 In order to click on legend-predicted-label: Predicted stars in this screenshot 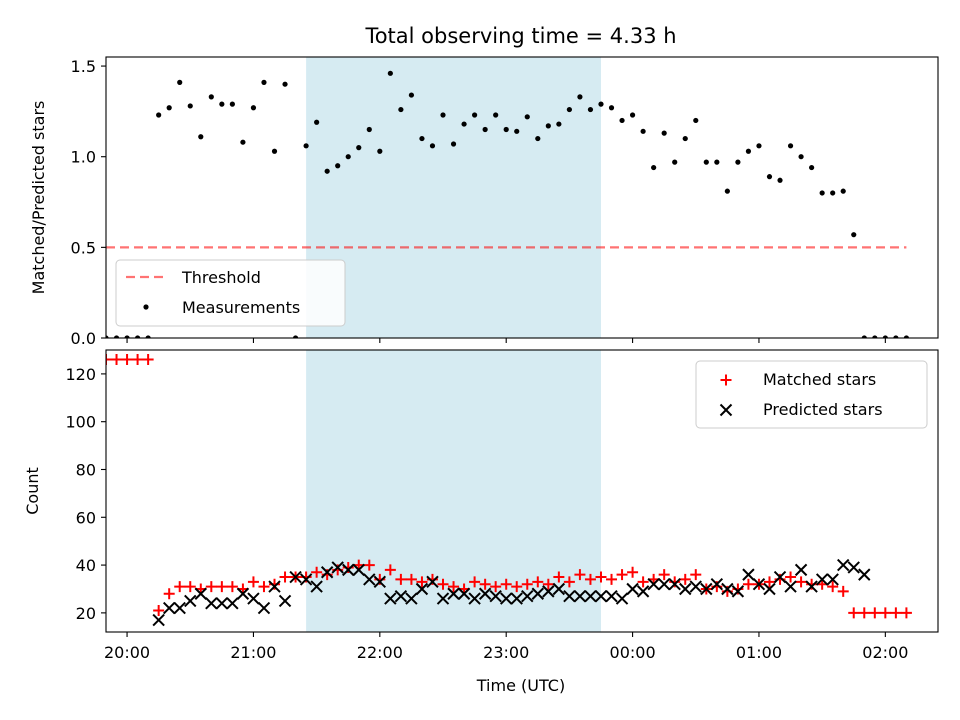, I will do `click(823, 409)`.